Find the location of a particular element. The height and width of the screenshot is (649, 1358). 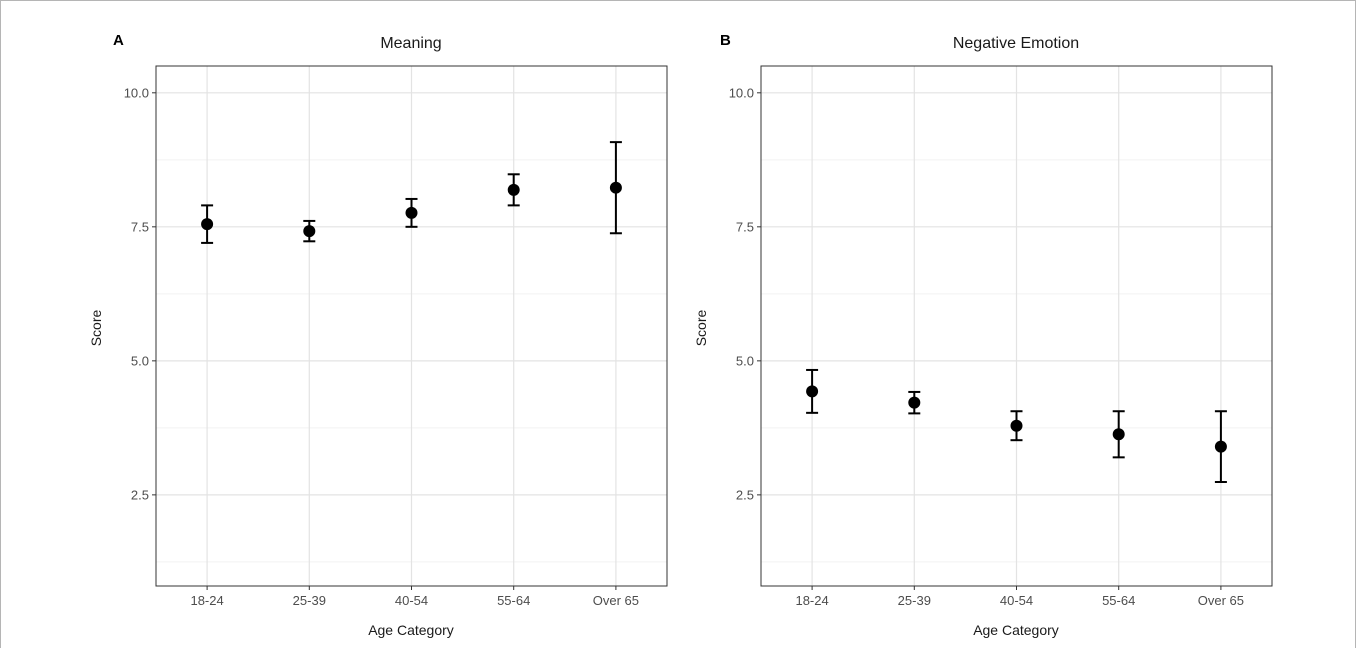

x-axis-label-a: Age Category is located at coordinates (411, 630).